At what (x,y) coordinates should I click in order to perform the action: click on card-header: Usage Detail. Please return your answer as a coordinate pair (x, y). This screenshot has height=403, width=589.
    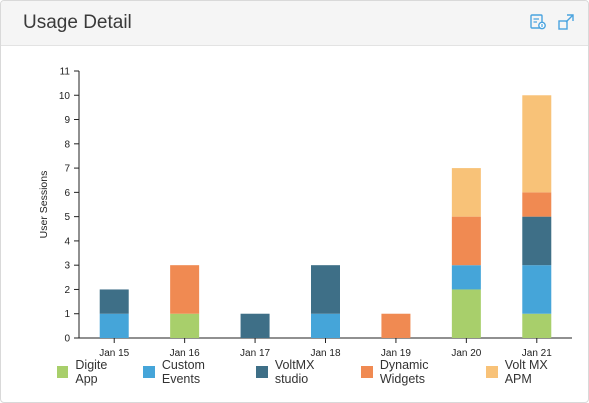
    Looking at the image, I should click on (294, 23).